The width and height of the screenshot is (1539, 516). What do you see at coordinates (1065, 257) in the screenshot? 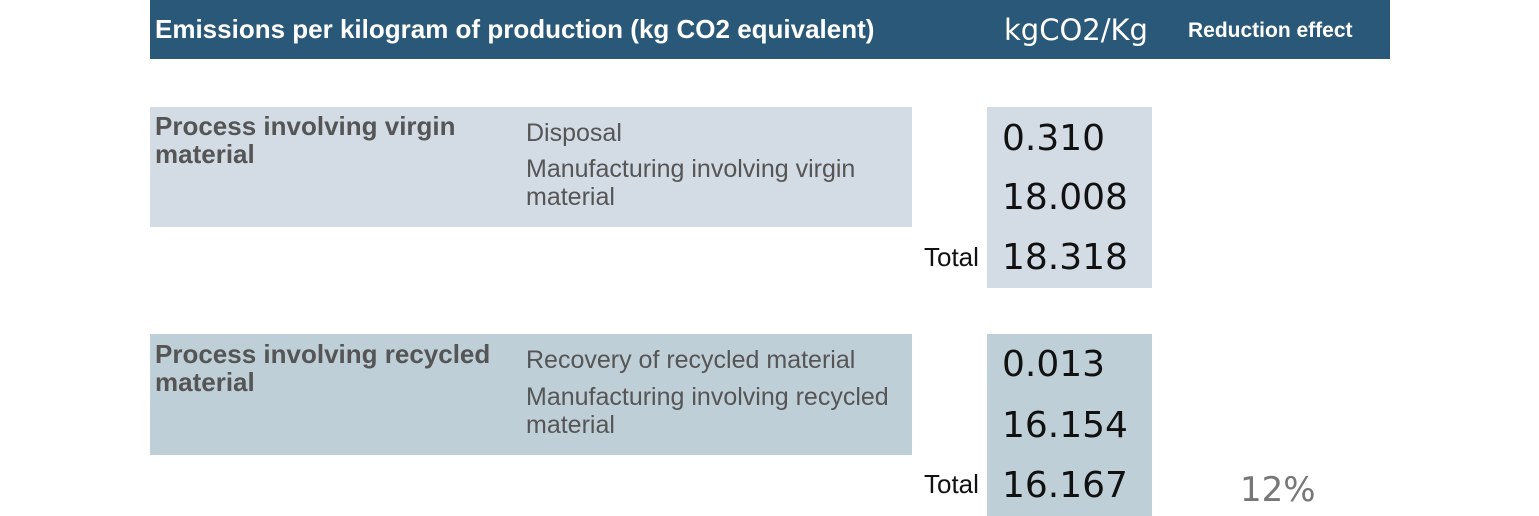
I see `virgin-total-value: 18.318` at bounding box center [1065, 257].